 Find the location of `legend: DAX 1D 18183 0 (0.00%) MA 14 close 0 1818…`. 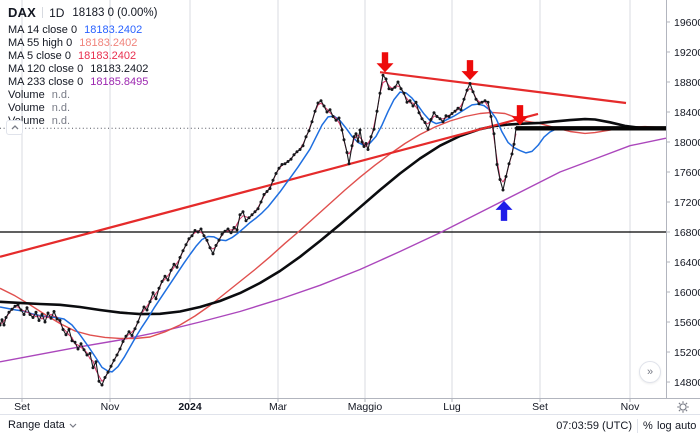

legend: DAX 1D 18183 0 (0.00%) MA 14 close 0 1818… is located at coordinates (82, 65).